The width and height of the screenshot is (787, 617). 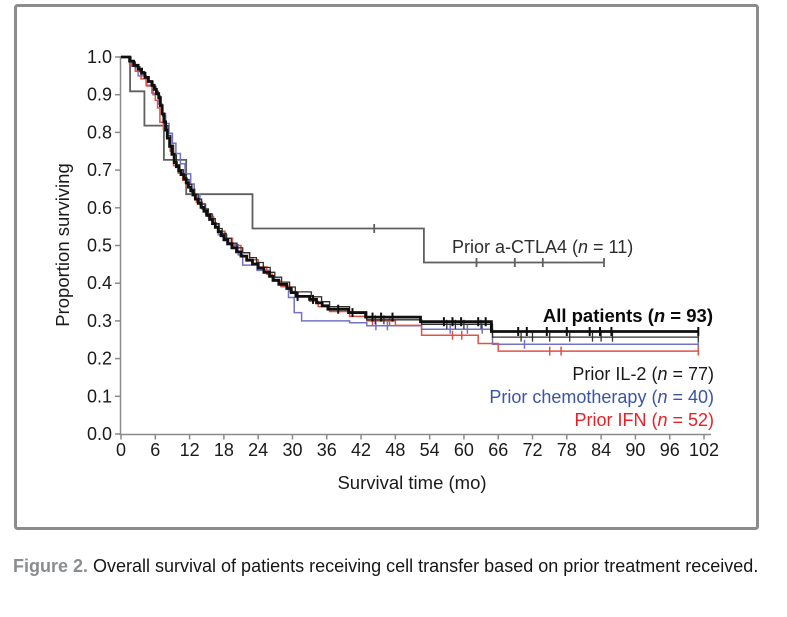 What do you see at coordinates (670, 450) in the screenshot?
I see `x-tick-label: 96` at bounding box center [670, 450].